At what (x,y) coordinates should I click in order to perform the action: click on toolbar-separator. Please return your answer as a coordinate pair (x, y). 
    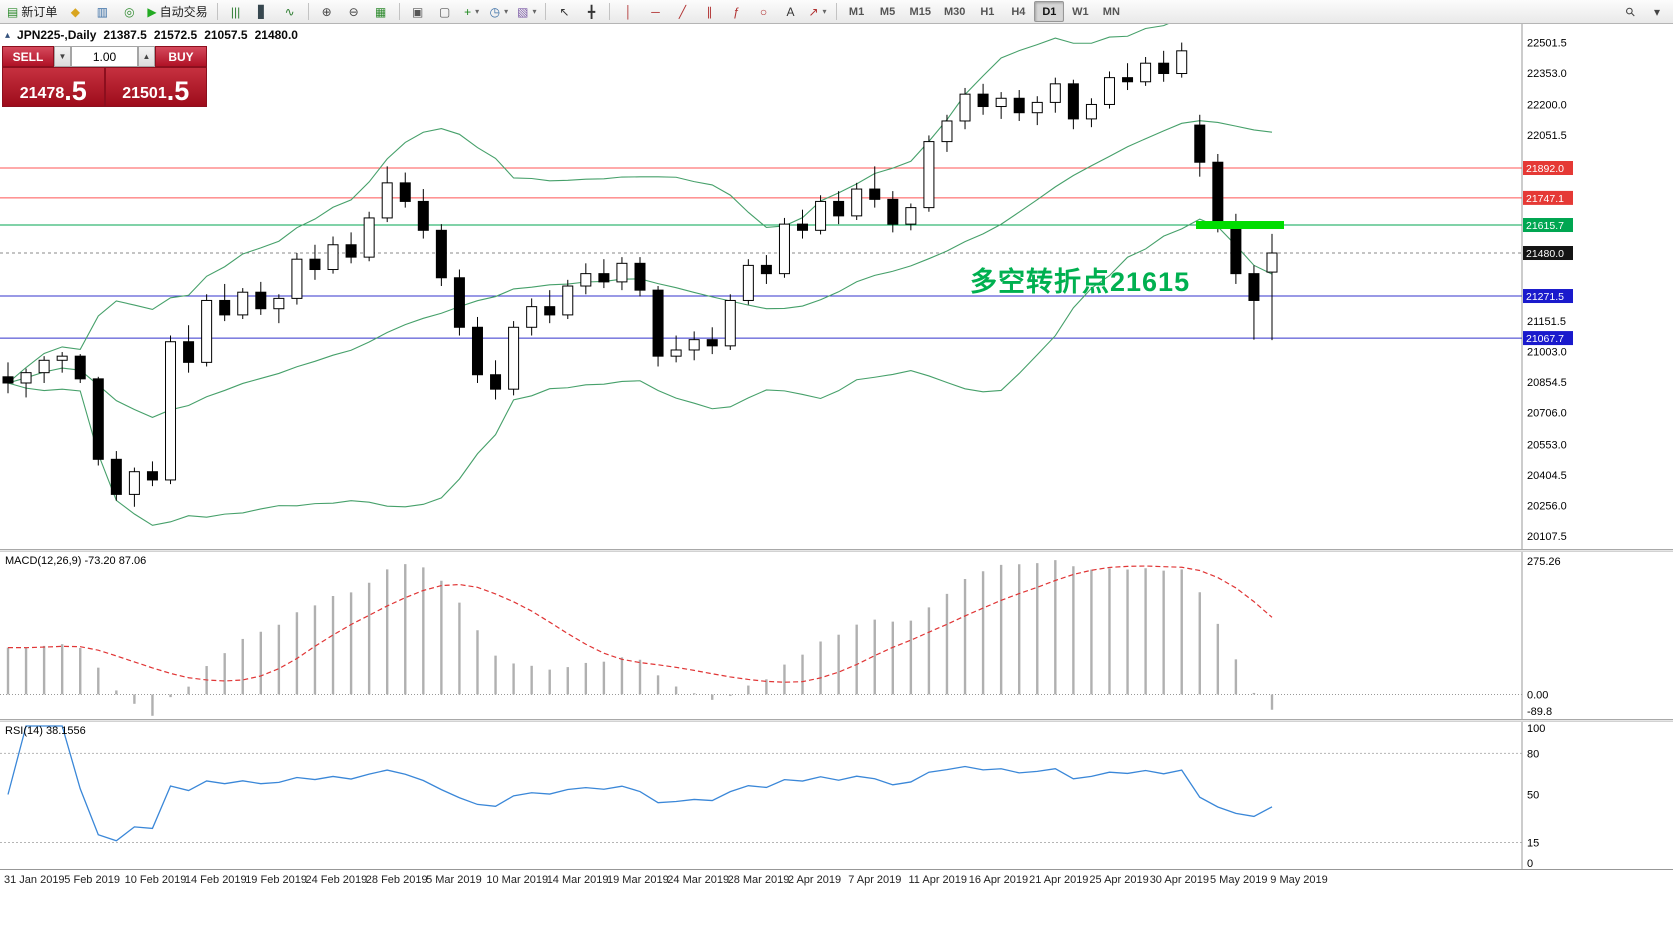
    Looking at the image, I should click on (610, 11).